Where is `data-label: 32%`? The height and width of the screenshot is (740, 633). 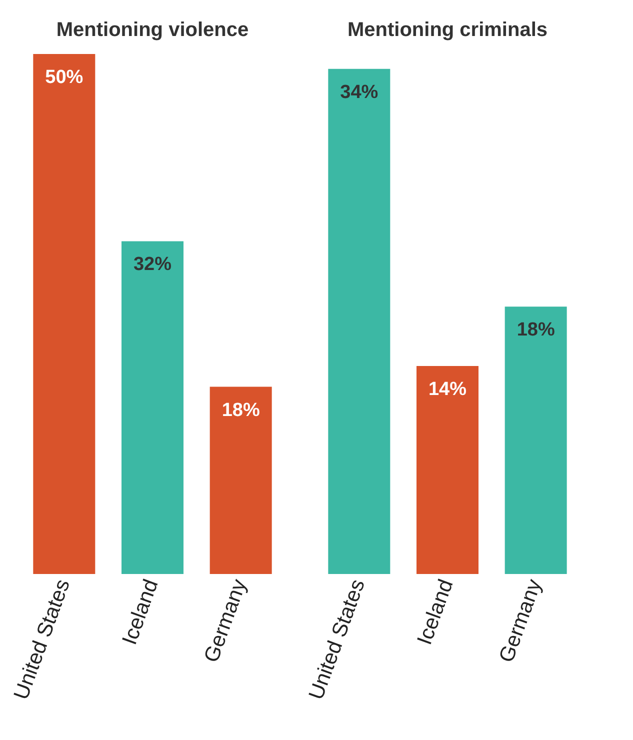
data-label: 32% is located at coordinates (152, 265).